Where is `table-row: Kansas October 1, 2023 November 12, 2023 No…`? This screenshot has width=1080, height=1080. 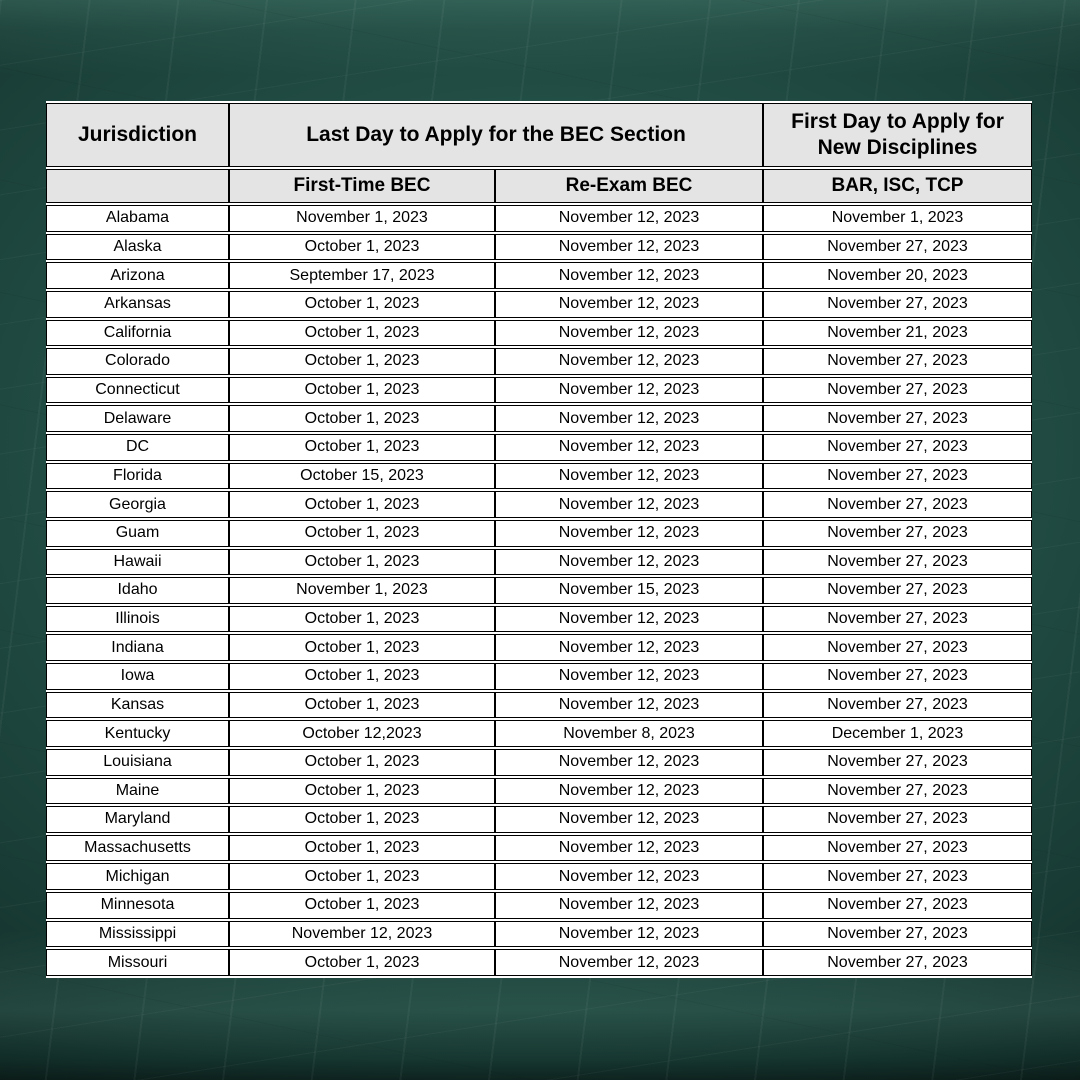
table-row: Kansas October 1, 2023 November 12, 2023 No… is located at coordinates (539, 705).